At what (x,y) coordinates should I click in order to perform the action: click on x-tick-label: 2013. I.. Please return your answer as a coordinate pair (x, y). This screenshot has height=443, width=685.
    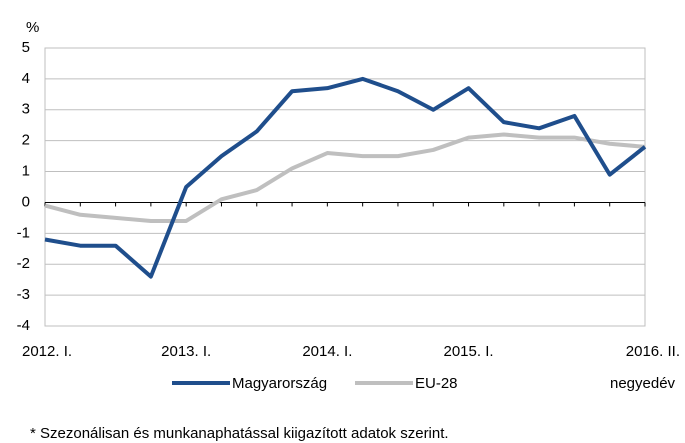
    Looking at the image, I should click on (186, 351).